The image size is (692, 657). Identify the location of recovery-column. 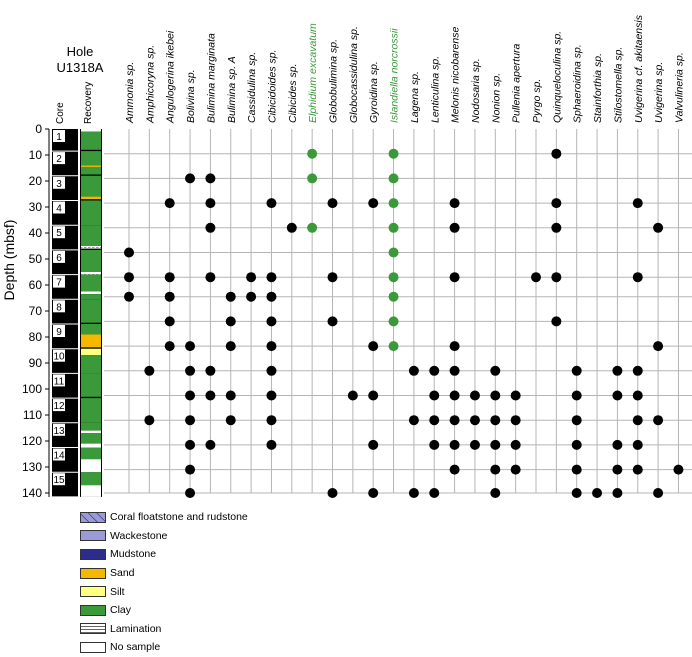
(91, 313).